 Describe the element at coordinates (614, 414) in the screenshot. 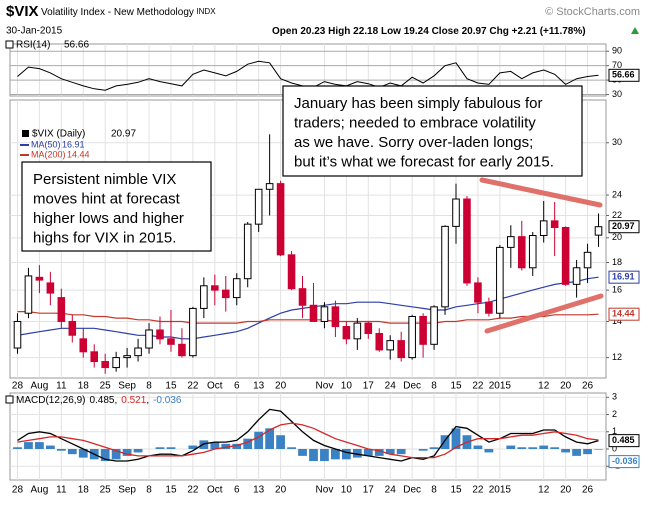

I see `y-tick-label: 2` at that location.